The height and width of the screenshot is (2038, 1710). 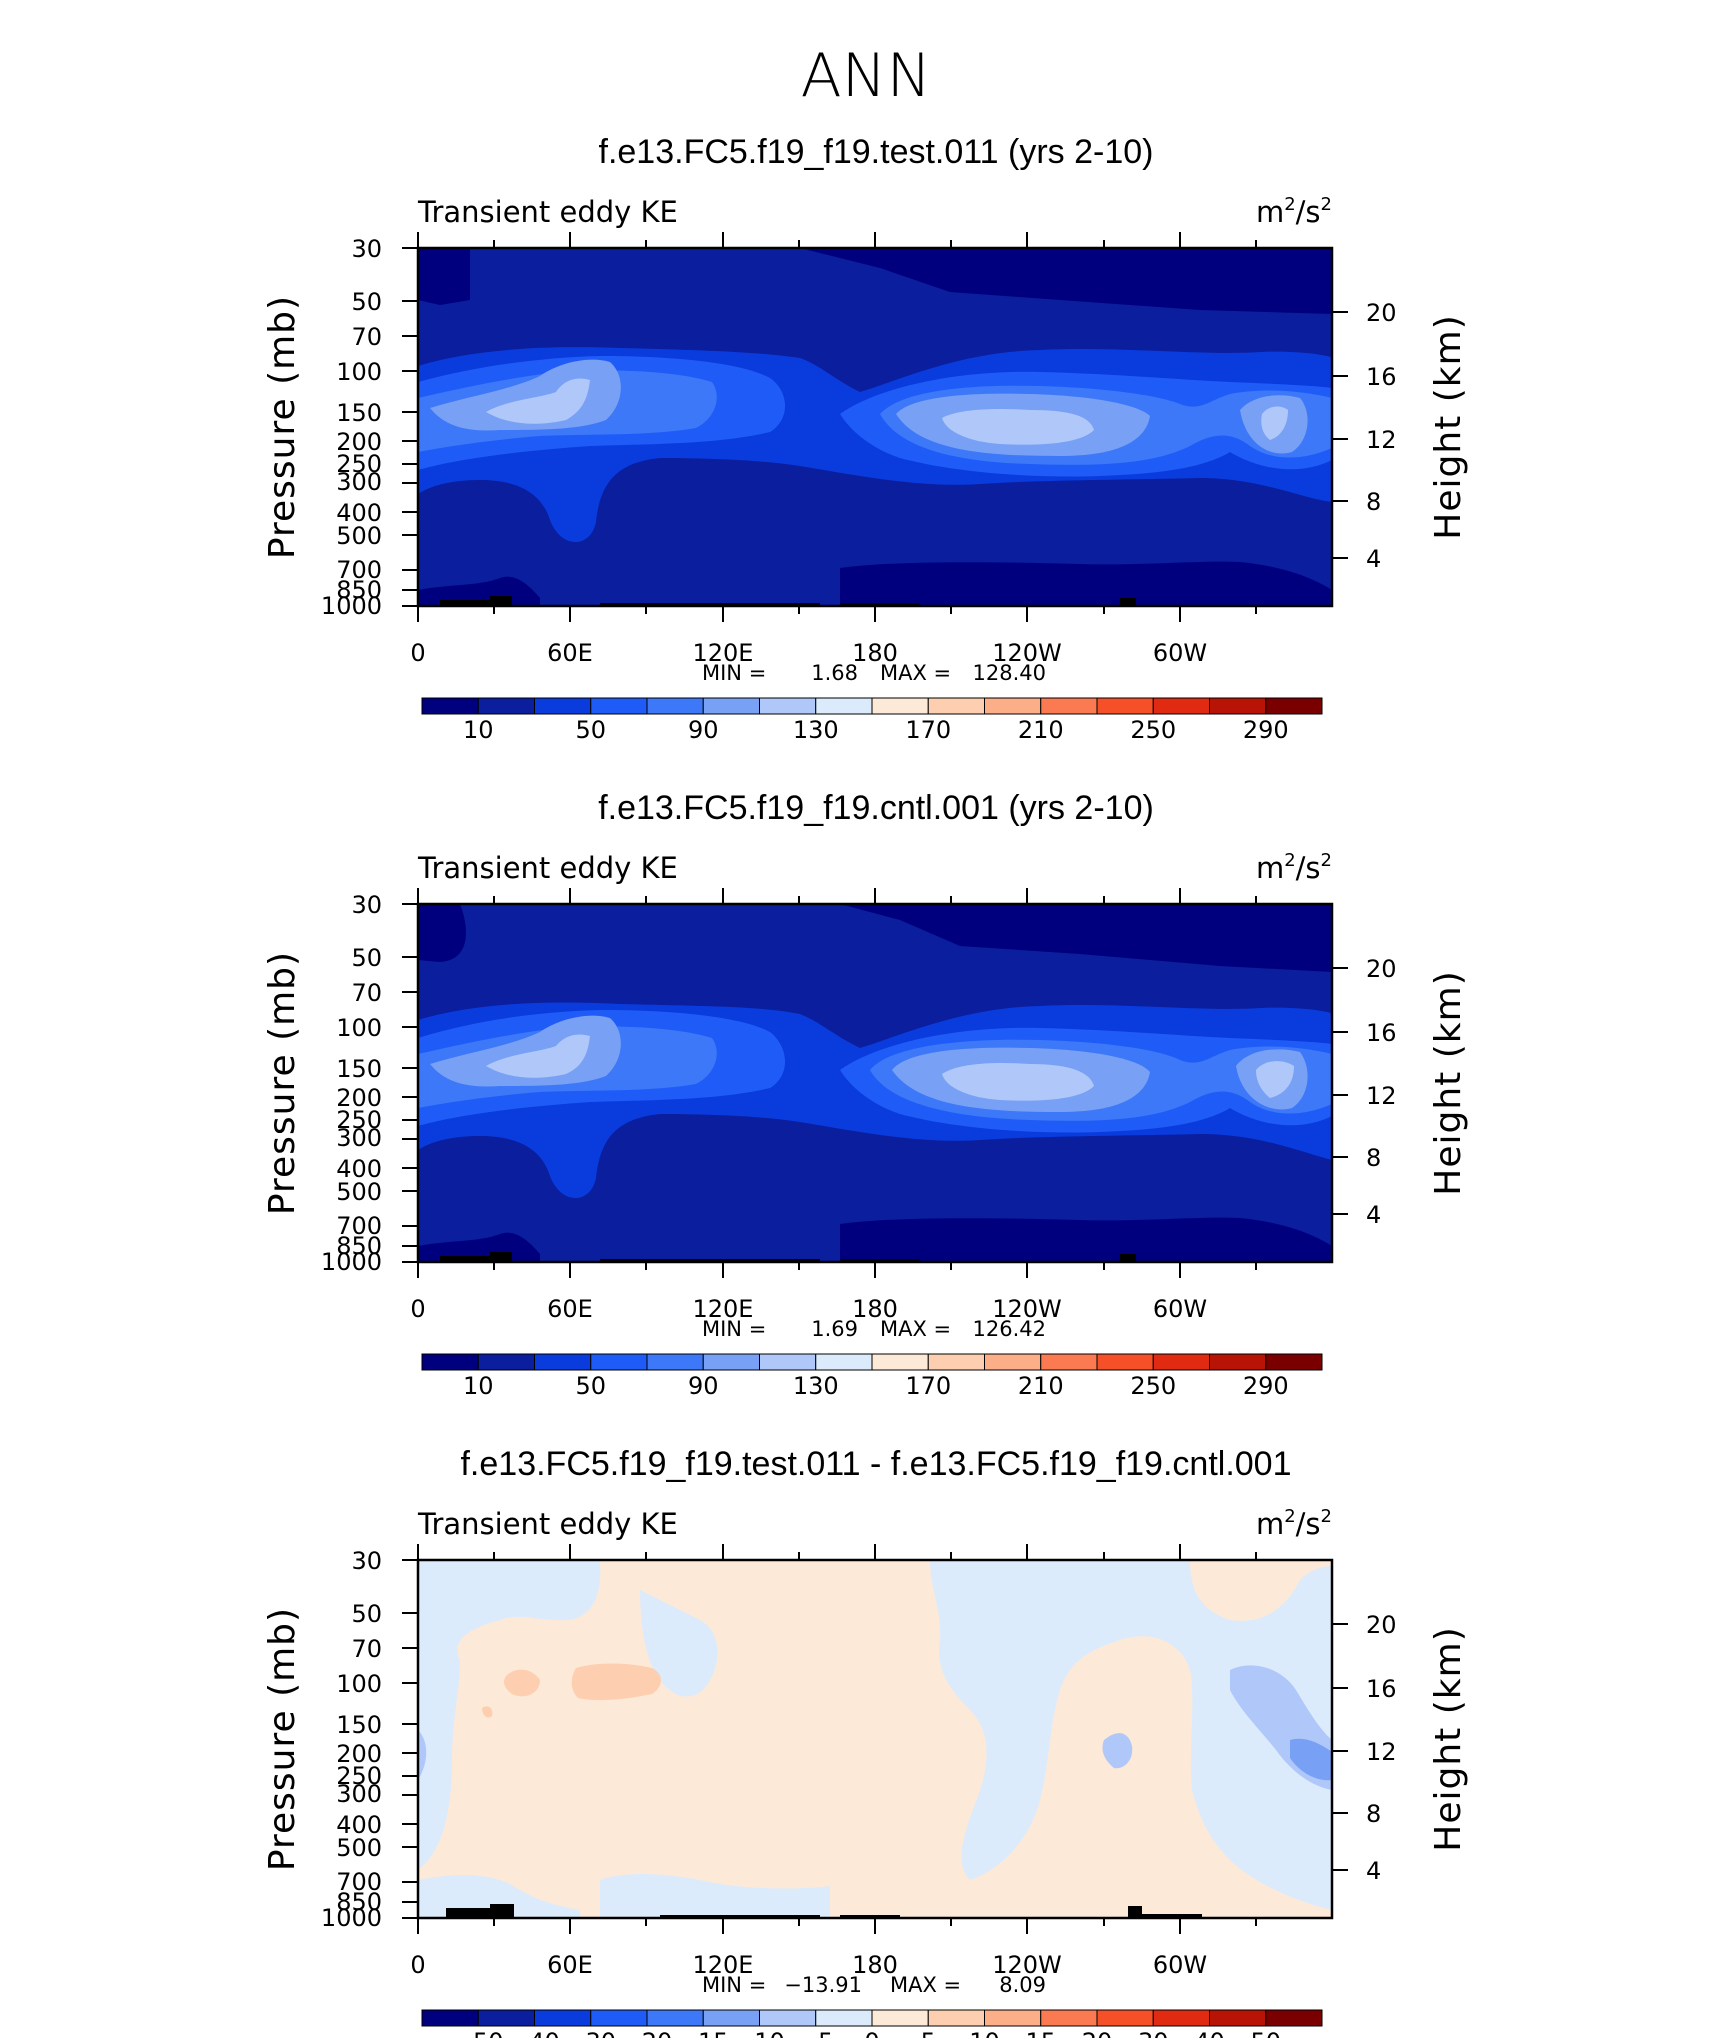 What do you see at coordinates (1266, 1386) in the screenshot?
I see `colorbar-tick-label: 290` at bounding box center [1266, 1386].